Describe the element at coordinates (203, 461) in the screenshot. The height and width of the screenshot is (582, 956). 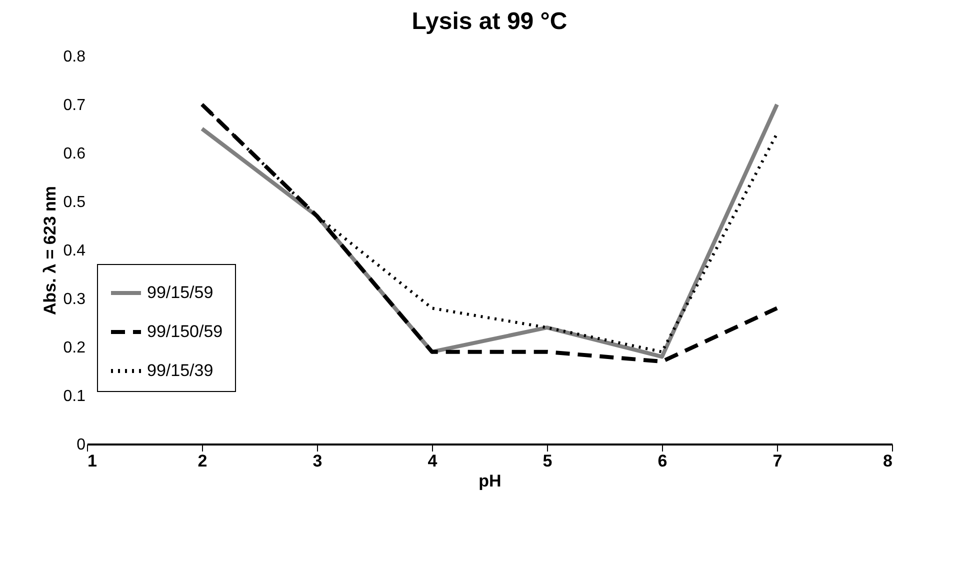
I see `x-tick-label: 2` at that location.